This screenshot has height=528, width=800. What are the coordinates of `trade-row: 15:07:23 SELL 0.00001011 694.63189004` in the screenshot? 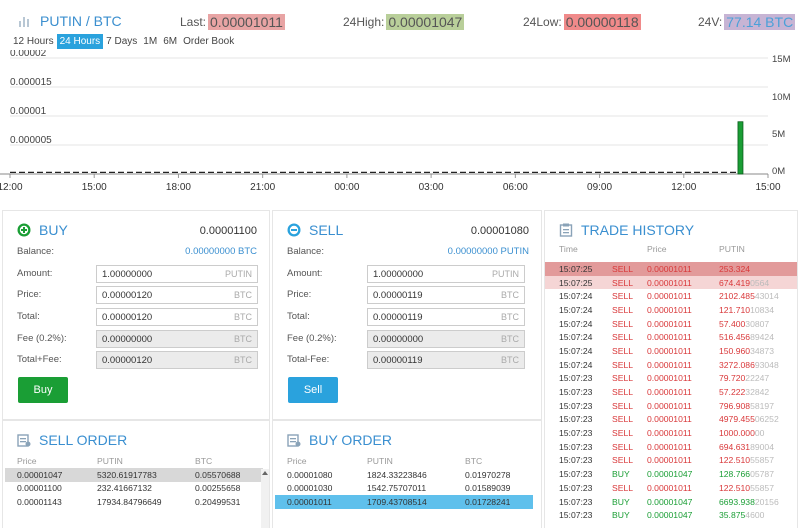 It's located at (671, 447).